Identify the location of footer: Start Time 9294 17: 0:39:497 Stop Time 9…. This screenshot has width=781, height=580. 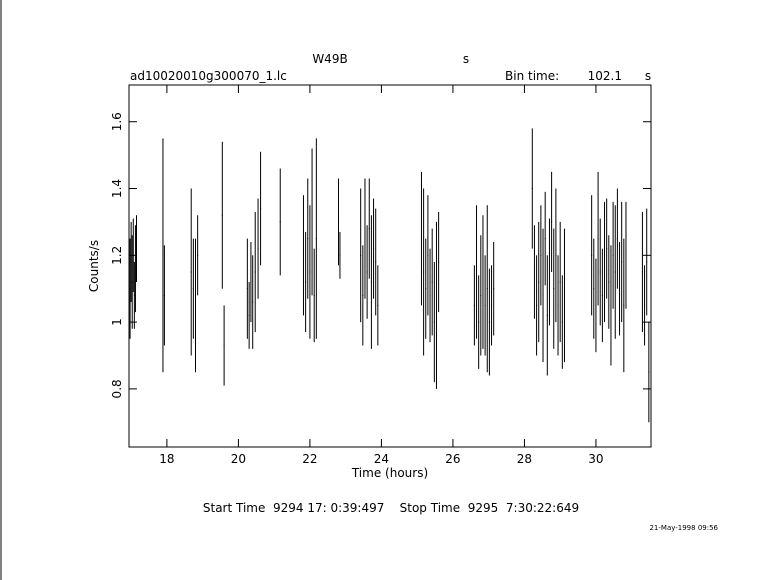
(391, 508).